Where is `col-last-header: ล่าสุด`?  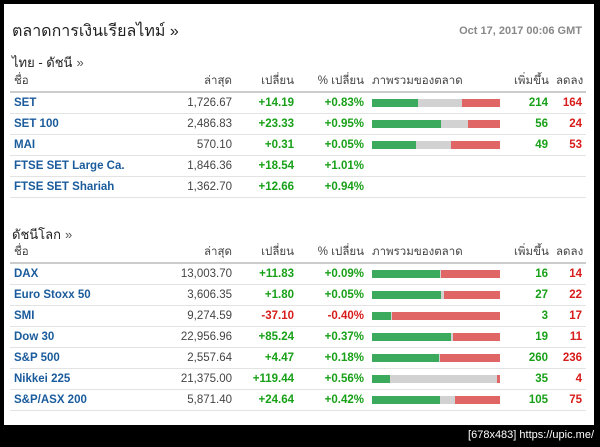
col-last-header: ล่าสุด is located at coordinates (200, 82).